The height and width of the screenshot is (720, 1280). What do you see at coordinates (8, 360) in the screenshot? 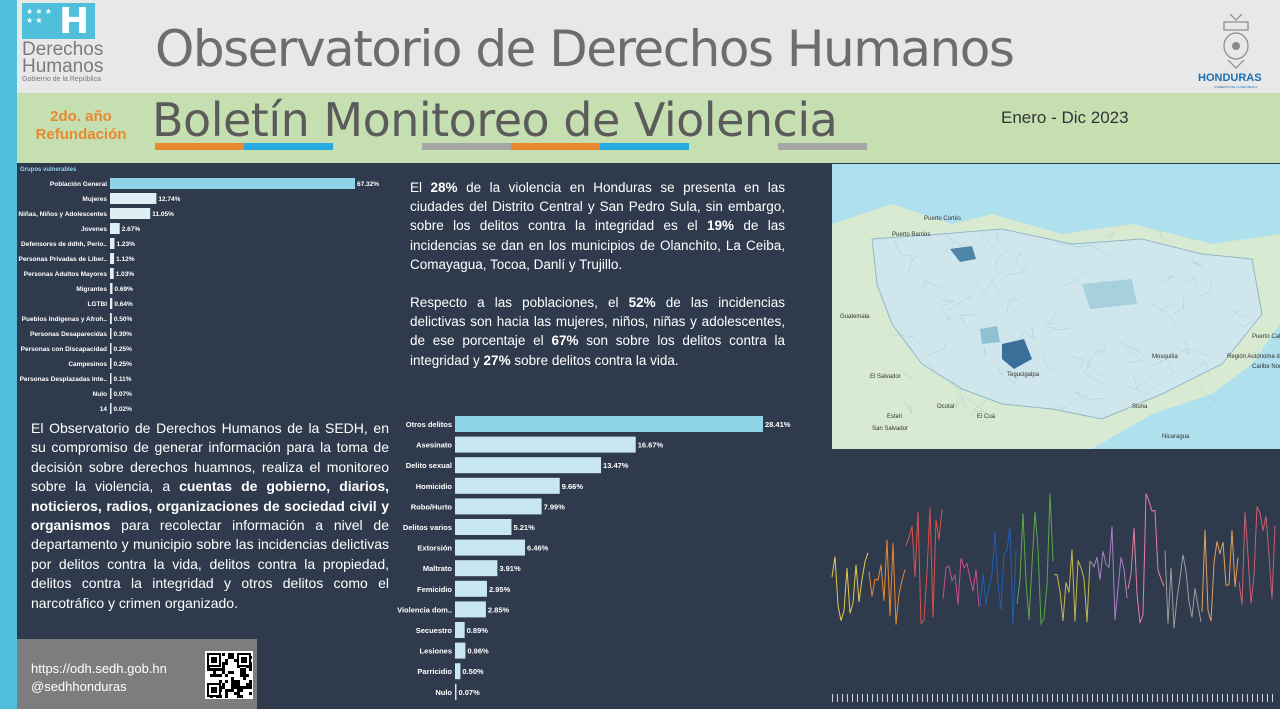
I see `left-accent-bar` at bounding box center [8, 360].